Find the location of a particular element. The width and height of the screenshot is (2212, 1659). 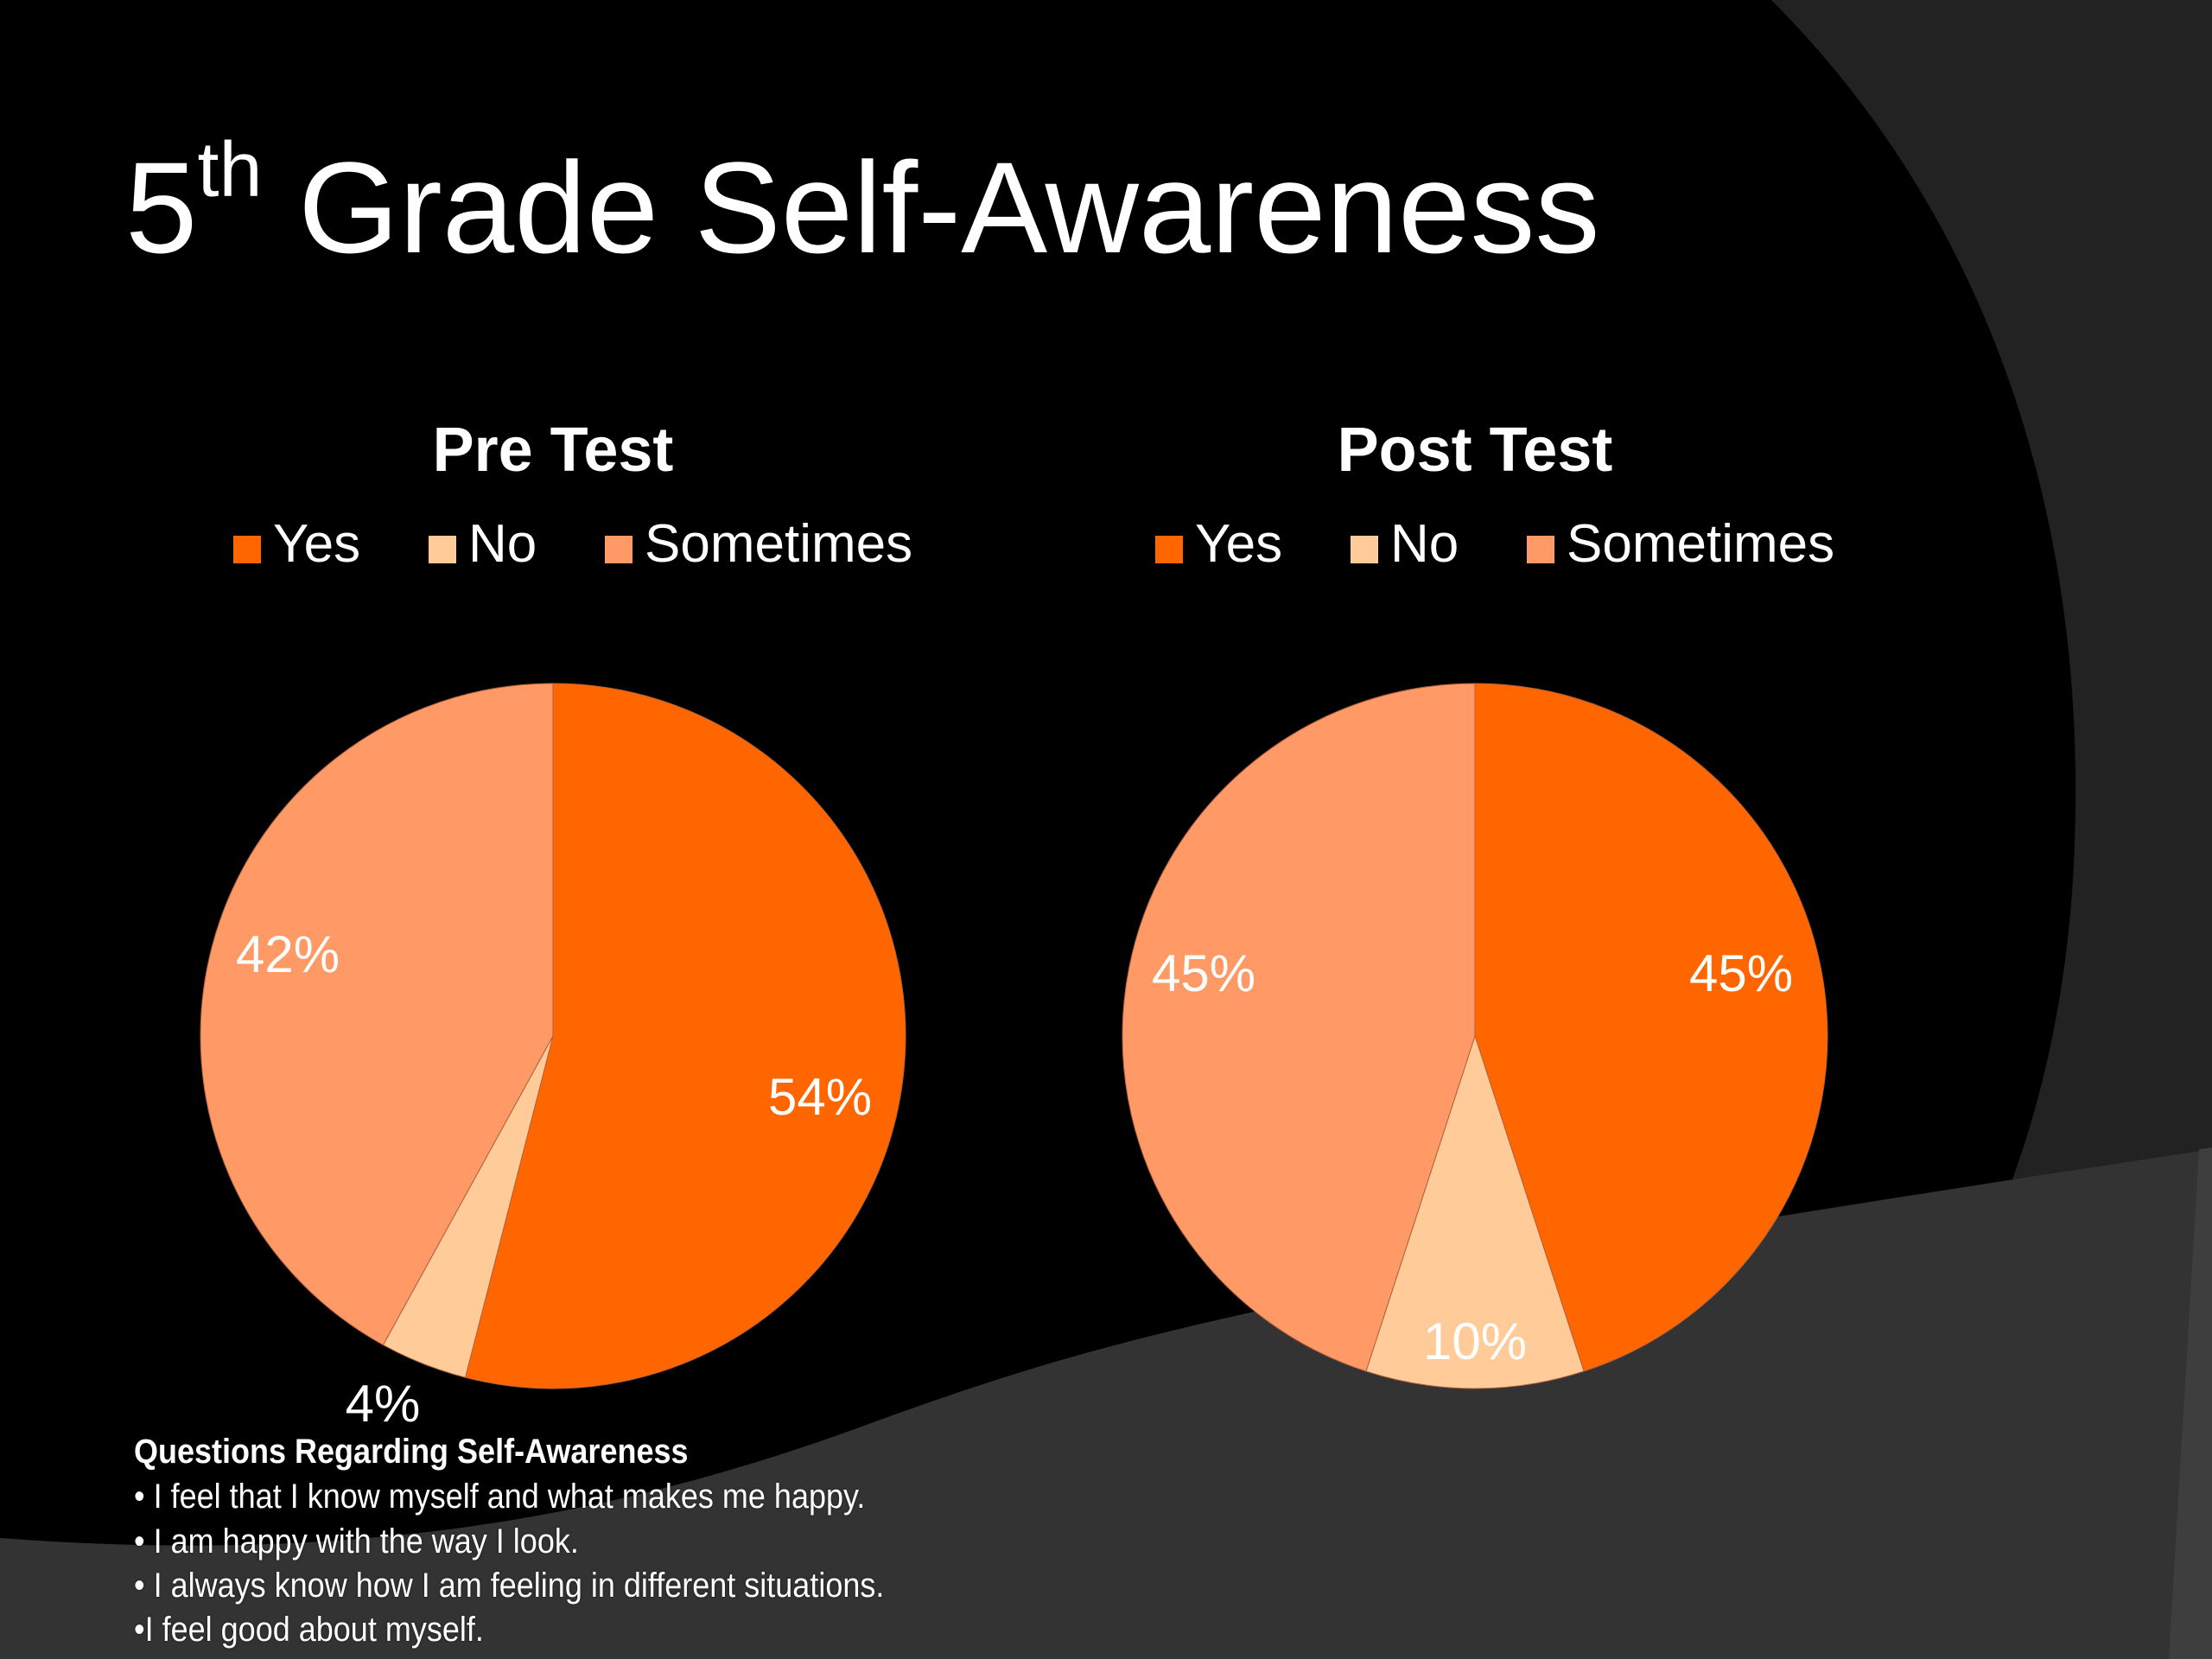

data-label-sometimes: 45% is located at coordinates (1203, 973).